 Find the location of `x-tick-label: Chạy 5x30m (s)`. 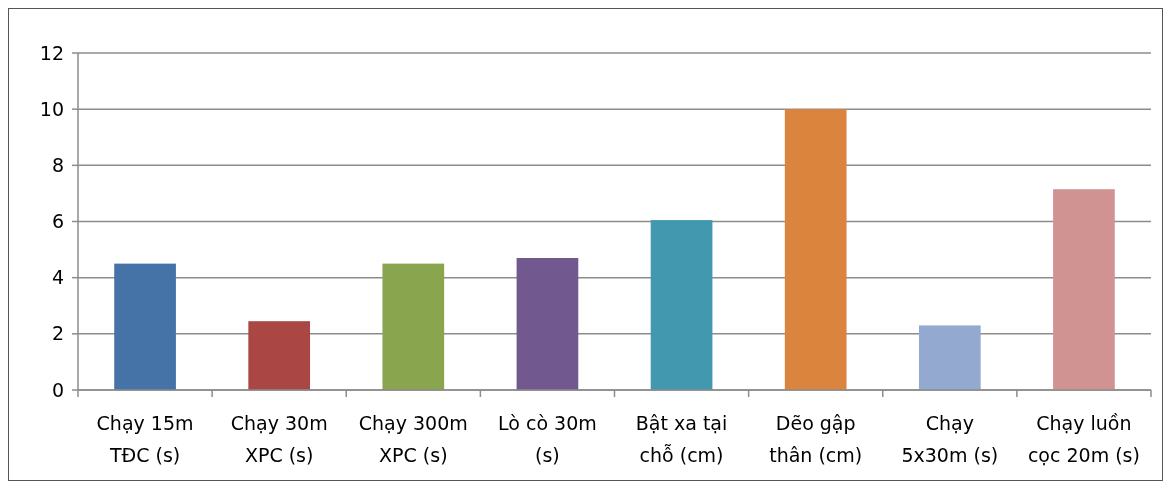

x-tick-label: Chạy 5x30m (s) is located at coordinates (950, 439).